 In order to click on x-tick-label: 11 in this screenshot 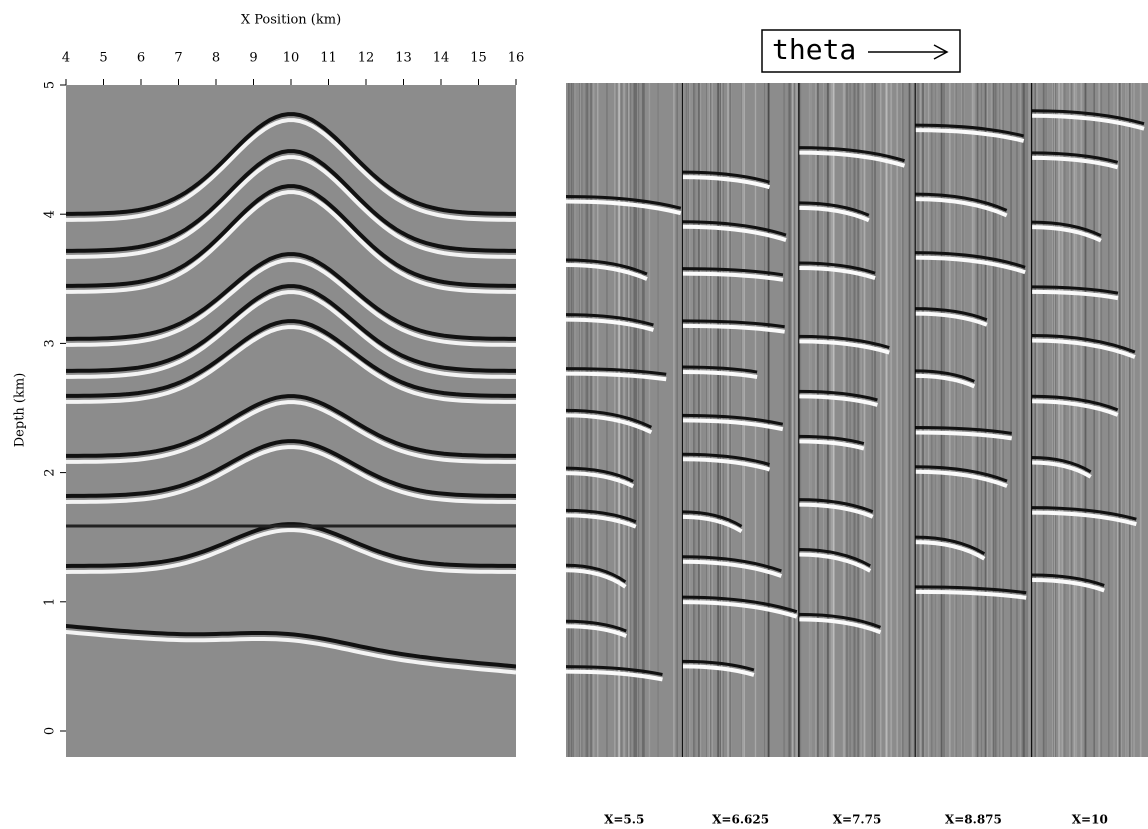, I will do `click(328, 58)`.